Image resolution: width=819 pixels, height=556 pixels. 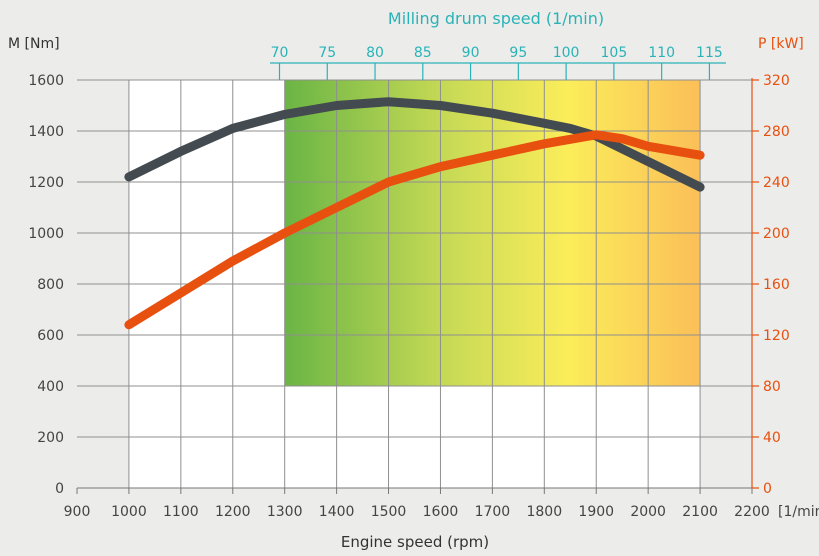 I want to click on y-left-tick-label: 600, so click(x=50, y=336).